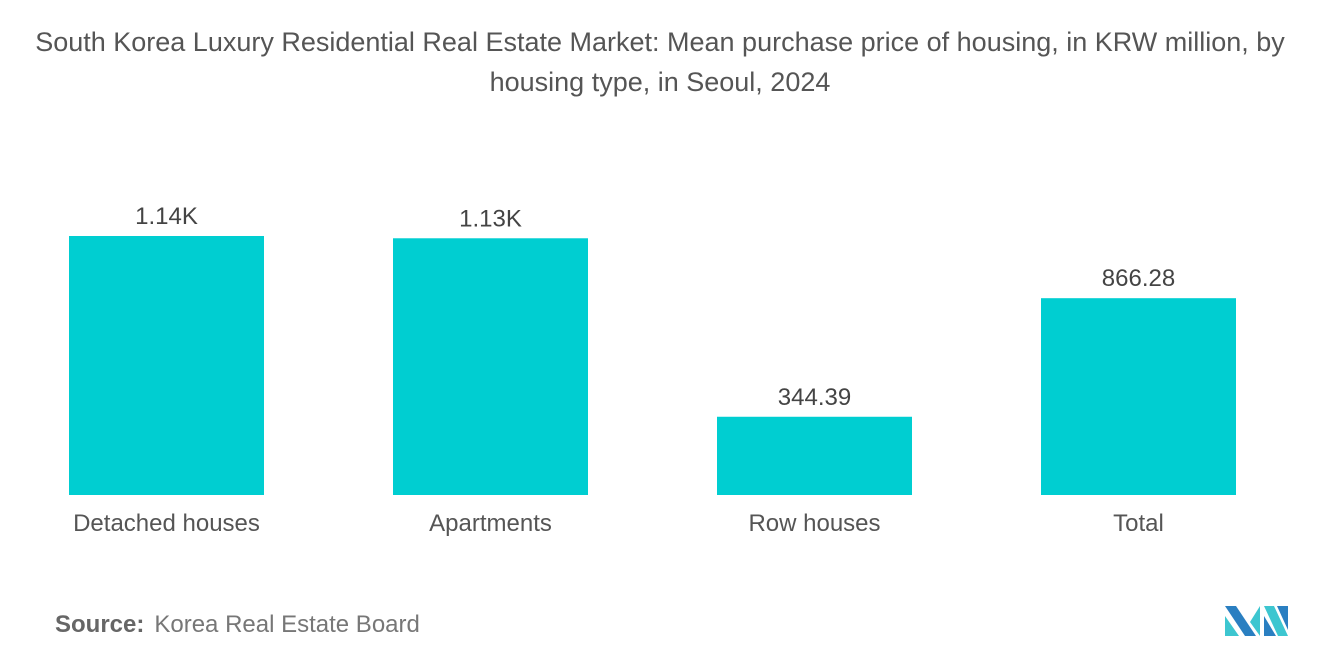 The image size is (1320, 665). Describe the element at coordinates (100, 624) in the screenshot. I see `source-label: Source:` at that location.